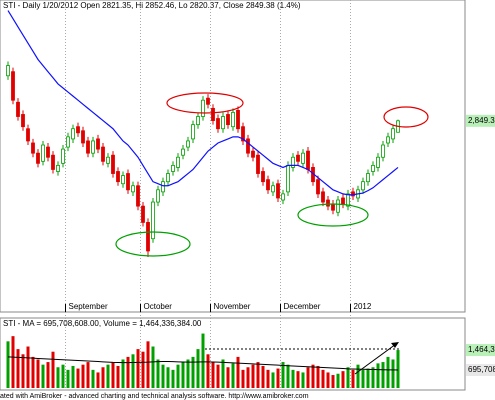  I want to click on annotation-arrow, so click(375, 359).